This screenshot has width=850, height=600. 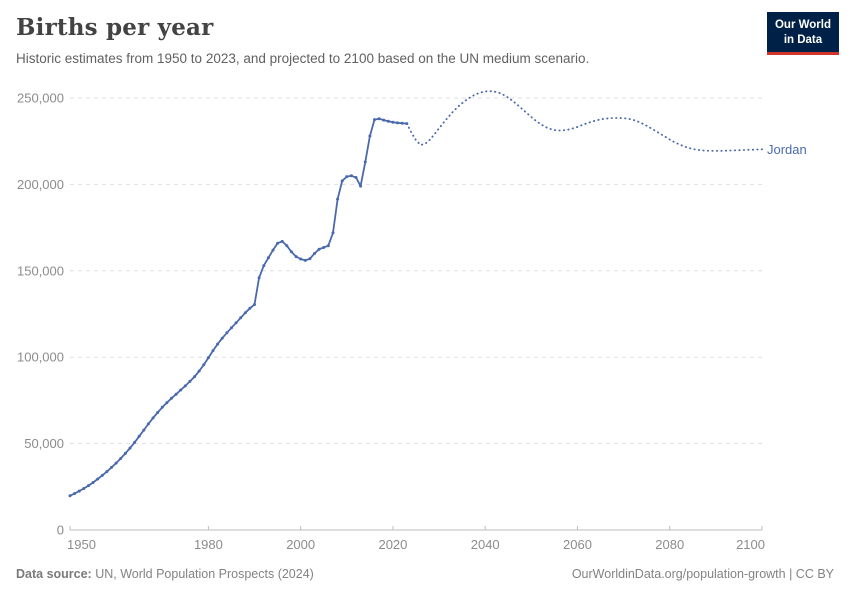 I want to click on owid-logo-line1: Our World, so click(x=802, y=25).